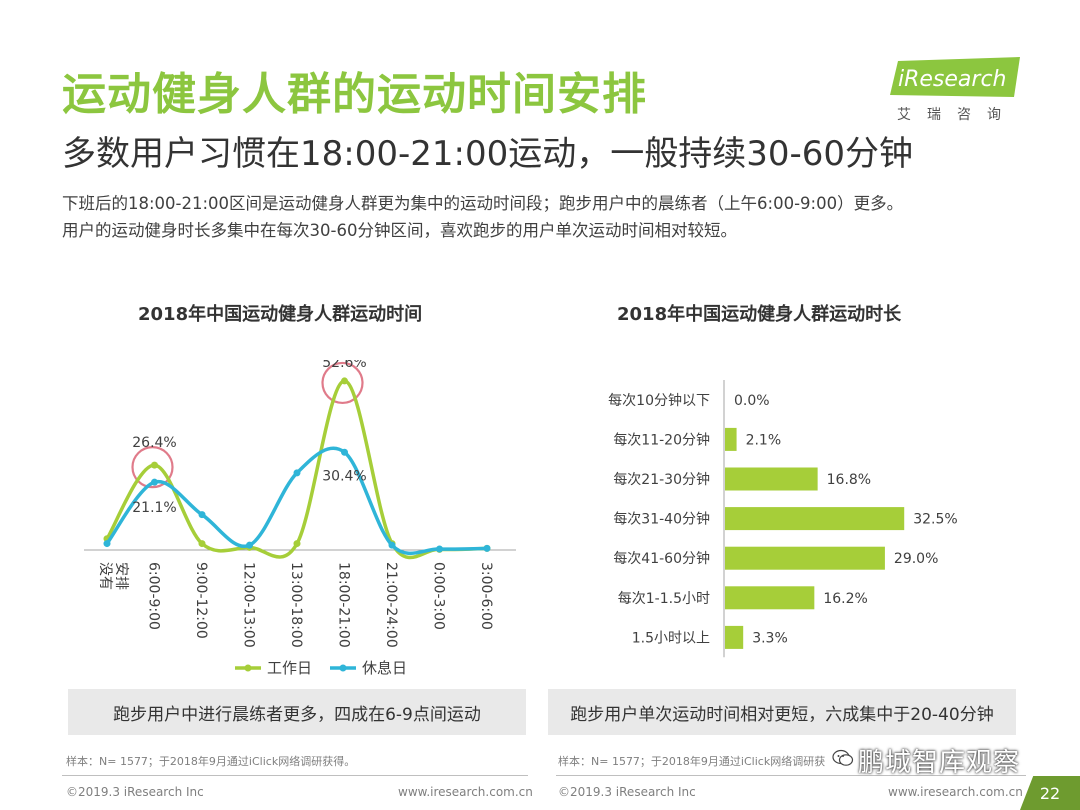  Describe the element at coordinates (211, 761) in the screenshot. I see `sample-note-left: 样本：N= 1577；于2018年9月通过iClick网络调研获得。` at that location.